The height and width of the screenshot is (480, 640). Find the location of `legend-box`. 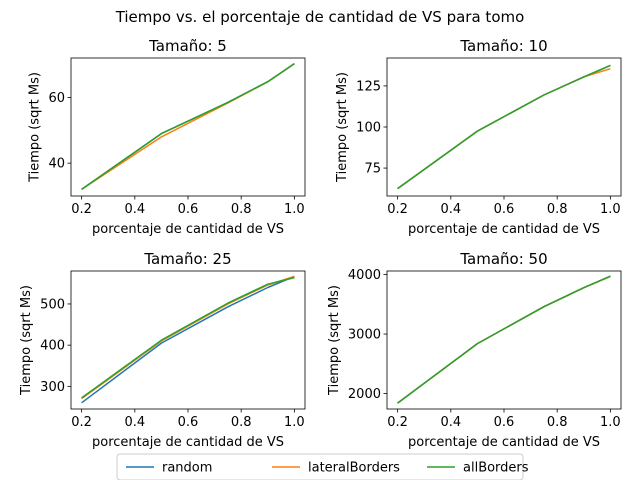

legend-box is located at coordinates (320, 466).